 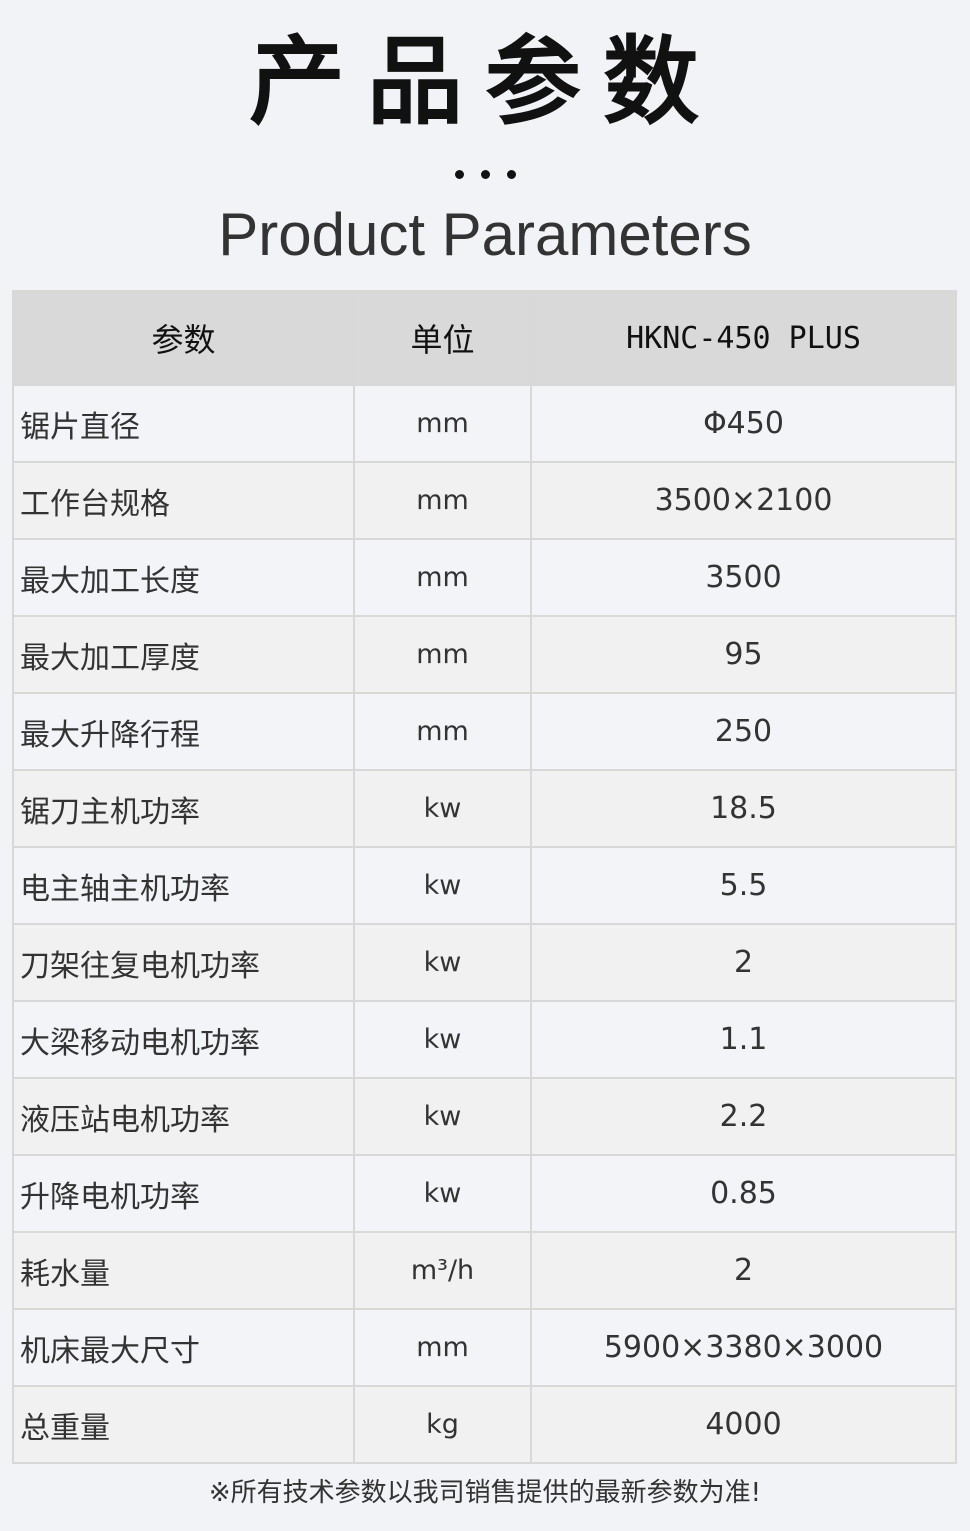 What do you see at coordinates (743, 731) in the screenshot?
I see `cell-value: 250` at bounding box center [743, 731].